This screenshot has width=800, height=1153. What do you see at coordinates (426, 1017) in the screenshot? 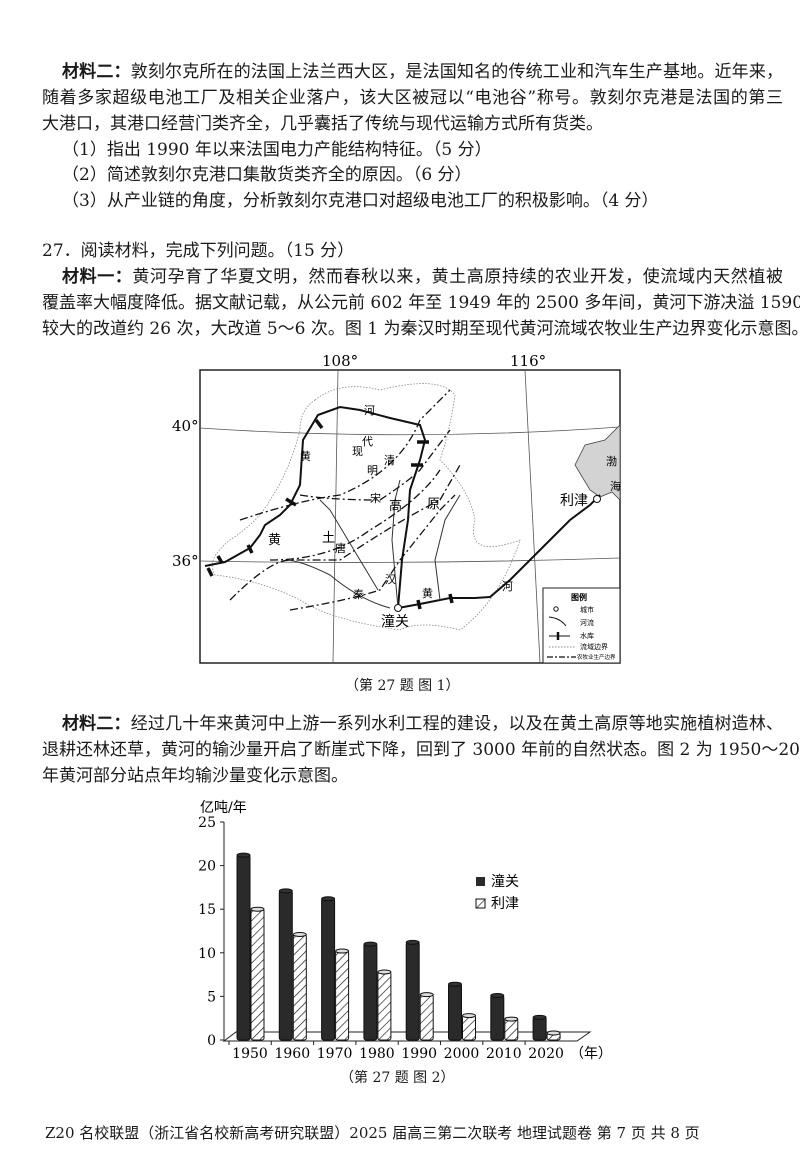
I see `bar-lijin-1990` at bounding box center [426, 1017].